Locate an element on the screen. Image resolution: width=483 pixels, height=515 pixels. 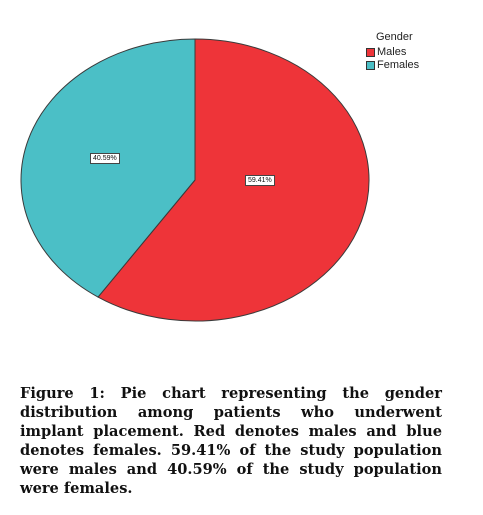
legend-item-females: Females is located at coordinates (392, 65).